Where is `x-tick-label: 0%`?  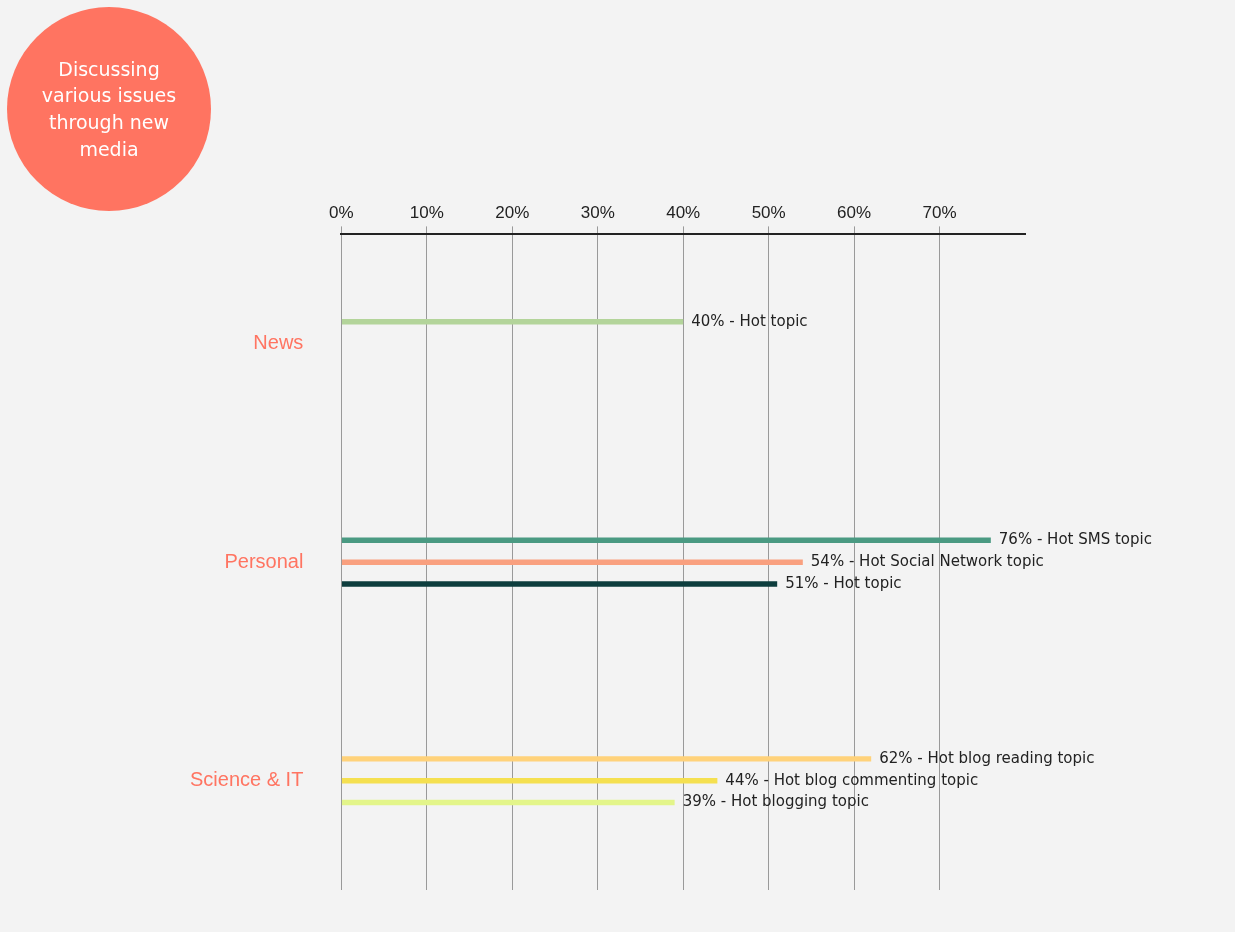
x-tick-label: 0% is located at coordinates (341, 212).